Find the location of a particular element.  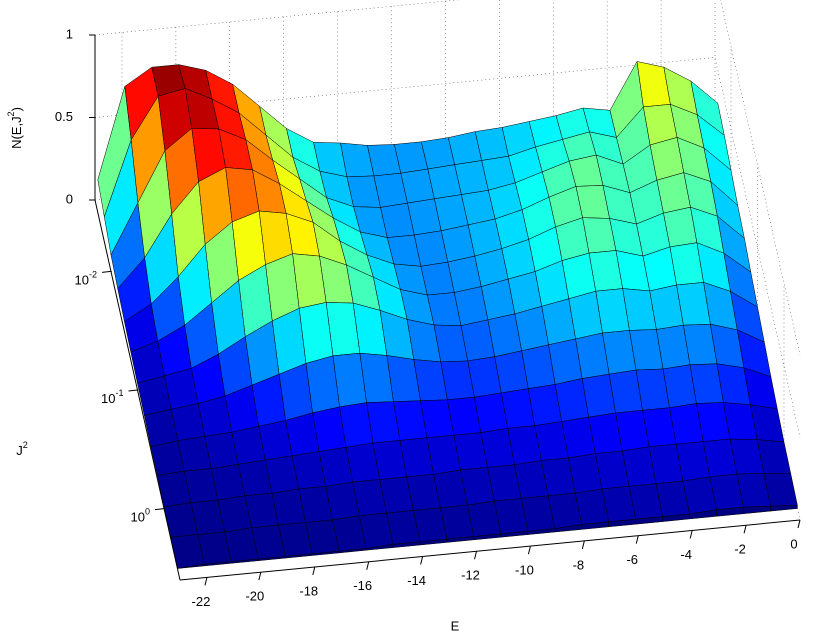

y-tick-exp: -1 is located at coordinates (119, 393).